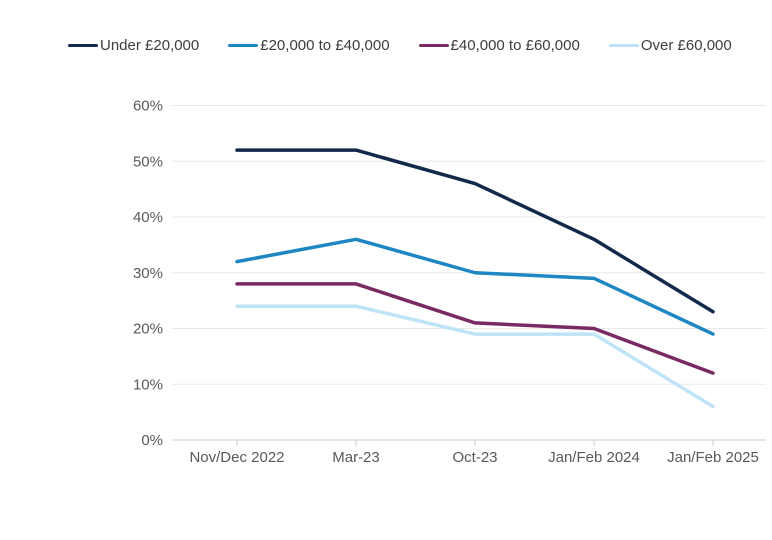 This screenshot has height=540, width=772. I want to click on y-tick-label: 40%, so click(148, 217).